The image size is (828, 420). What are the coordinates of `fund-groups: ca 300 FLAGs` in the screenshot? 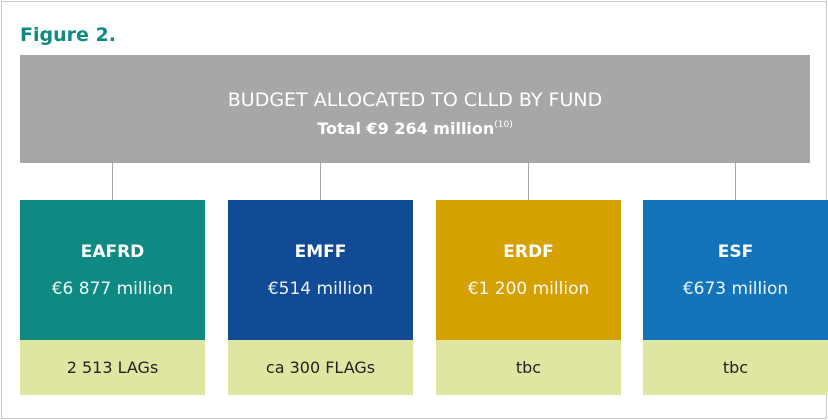 It's located at (320, 367).